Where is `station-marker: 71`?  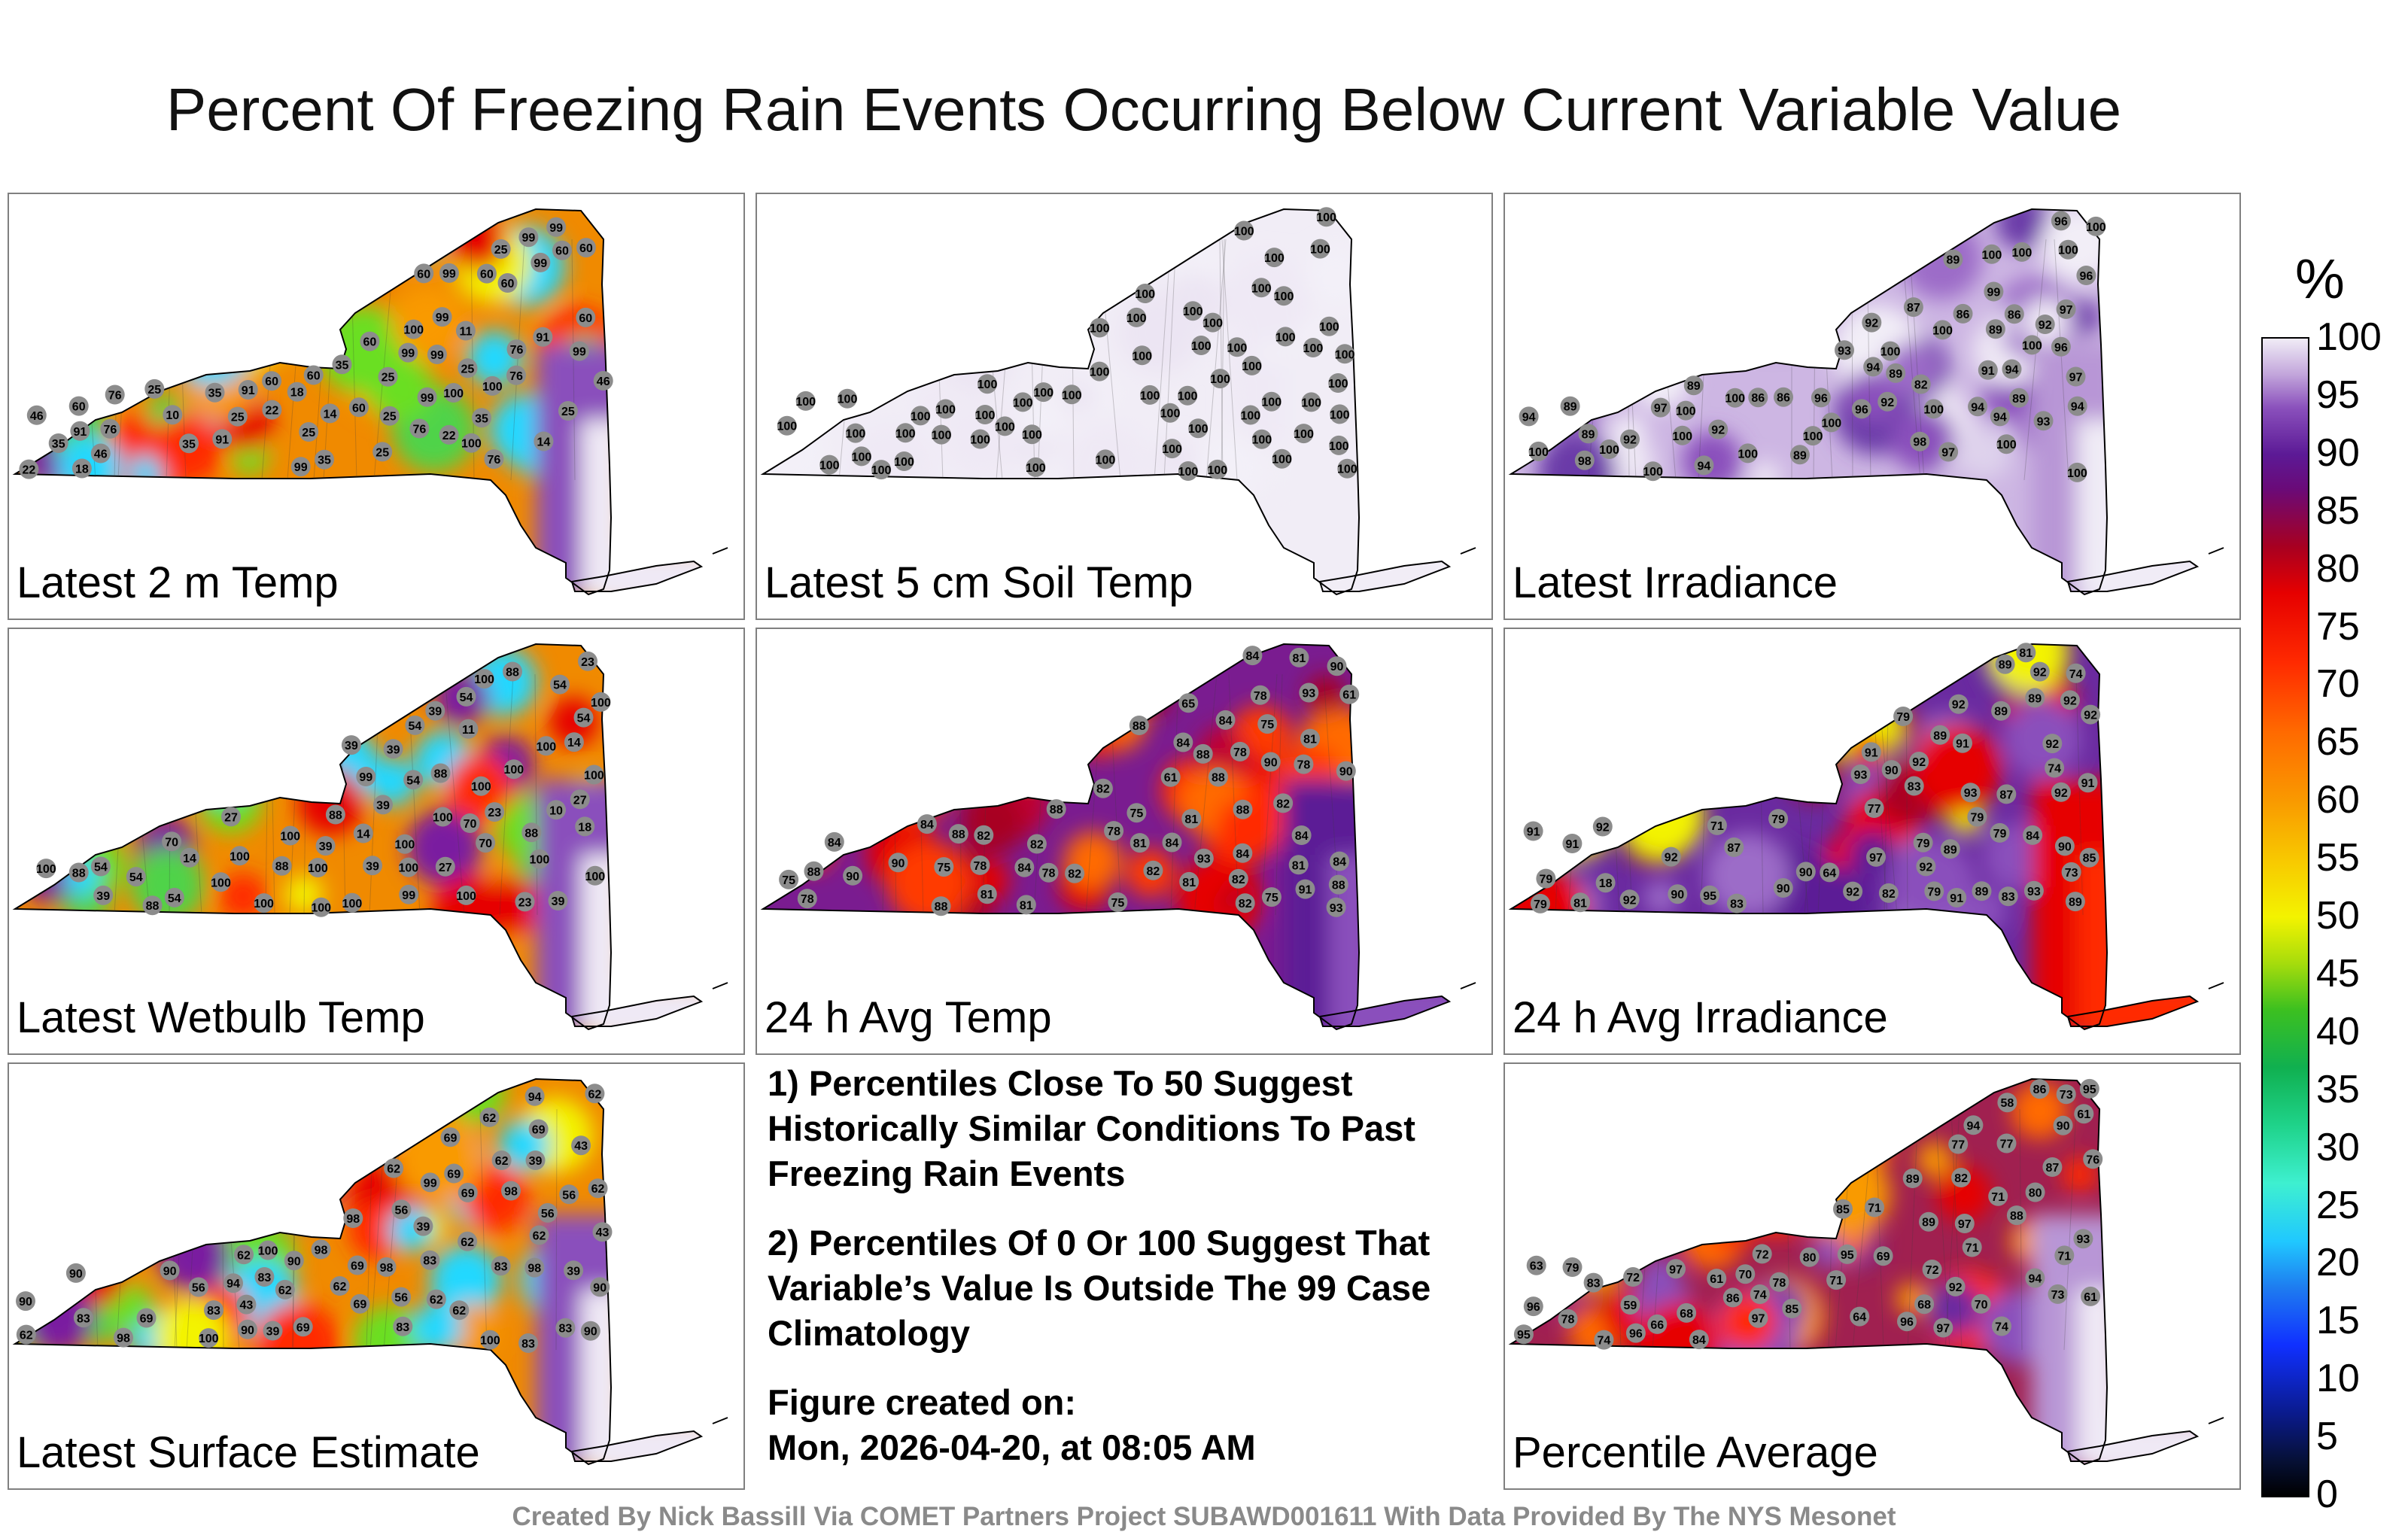 station-marker: 71 is located at coordinates (1874, 1207).